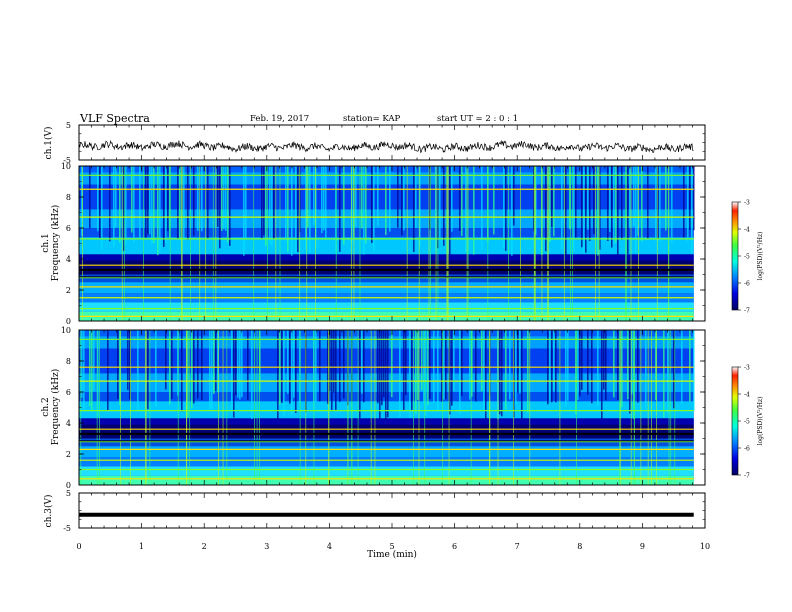 The image size is (792, 612). What do you see at coordinates (78, 546) in the screenshot?
I see `x-tick-label: 0` at bounding box center [78, 546].